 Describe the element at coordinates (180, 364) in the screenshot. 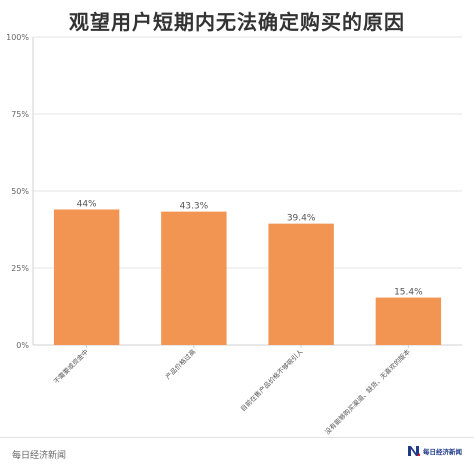

I see `x-tick-label: 产品价格过高` at that location.